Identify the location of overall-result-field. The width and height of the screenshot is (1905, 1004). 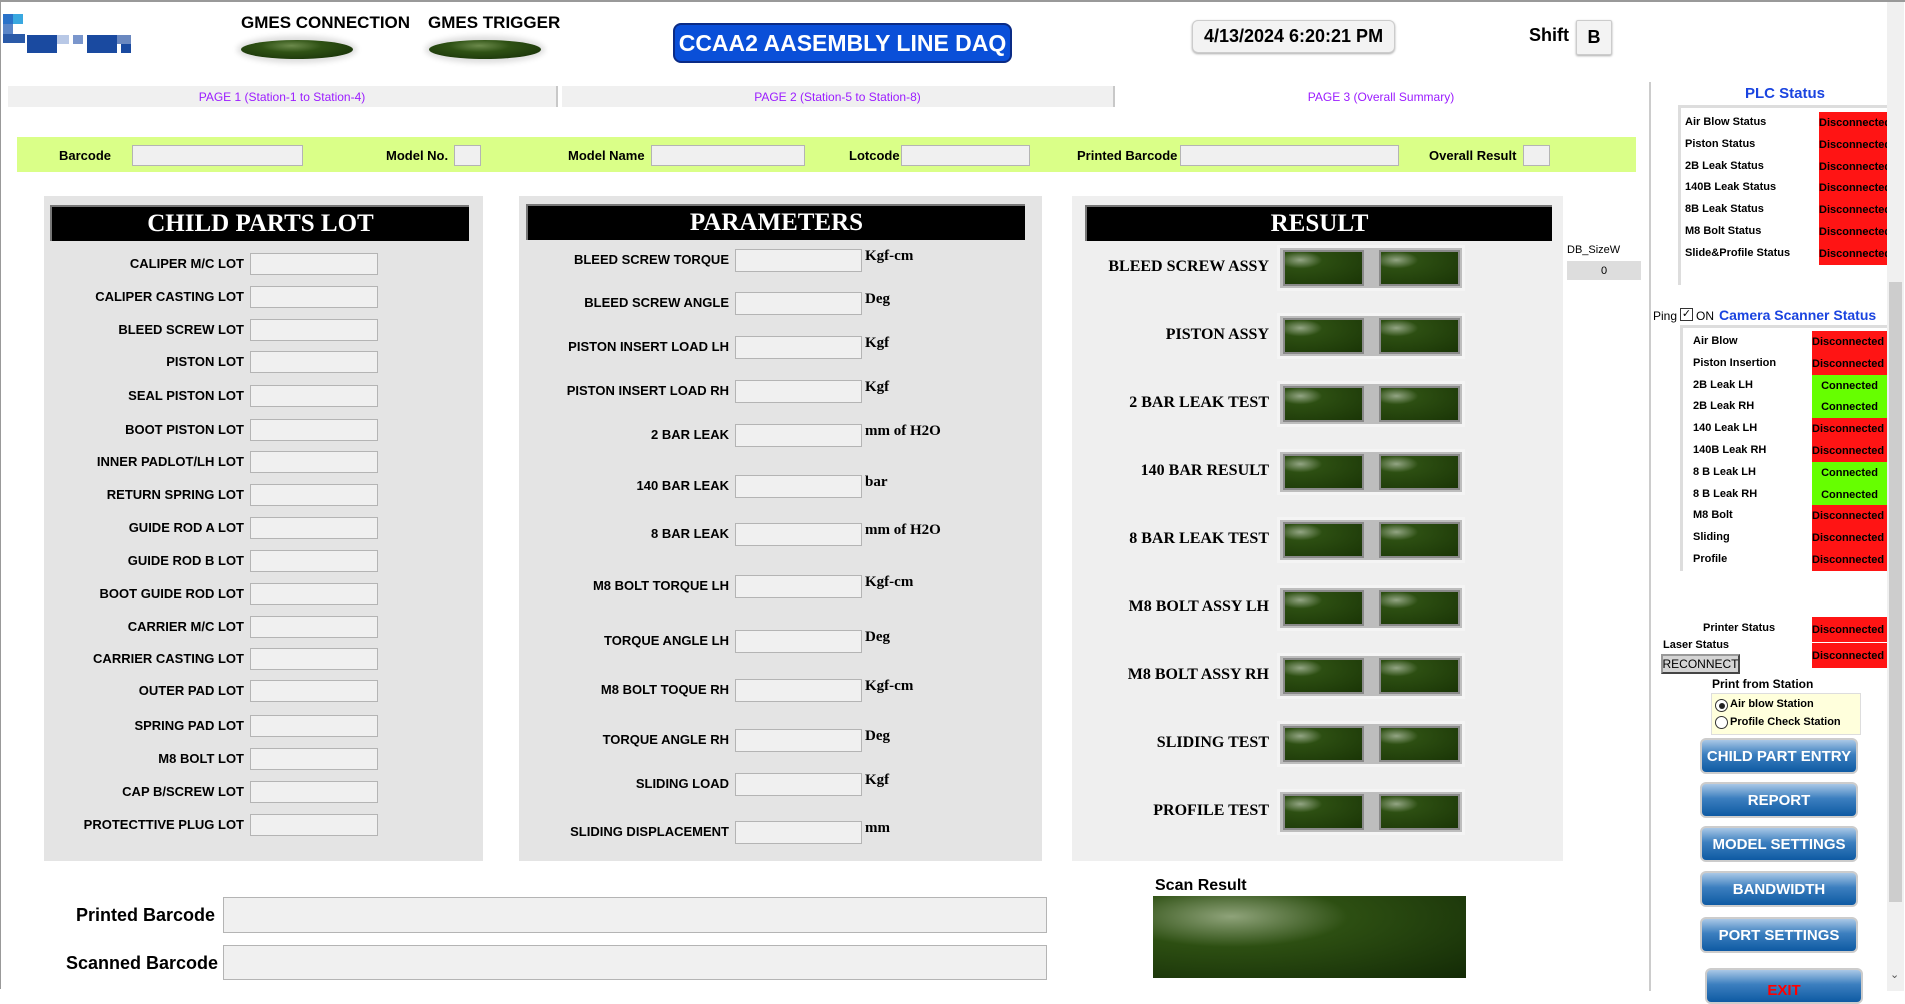
(1536, 155).